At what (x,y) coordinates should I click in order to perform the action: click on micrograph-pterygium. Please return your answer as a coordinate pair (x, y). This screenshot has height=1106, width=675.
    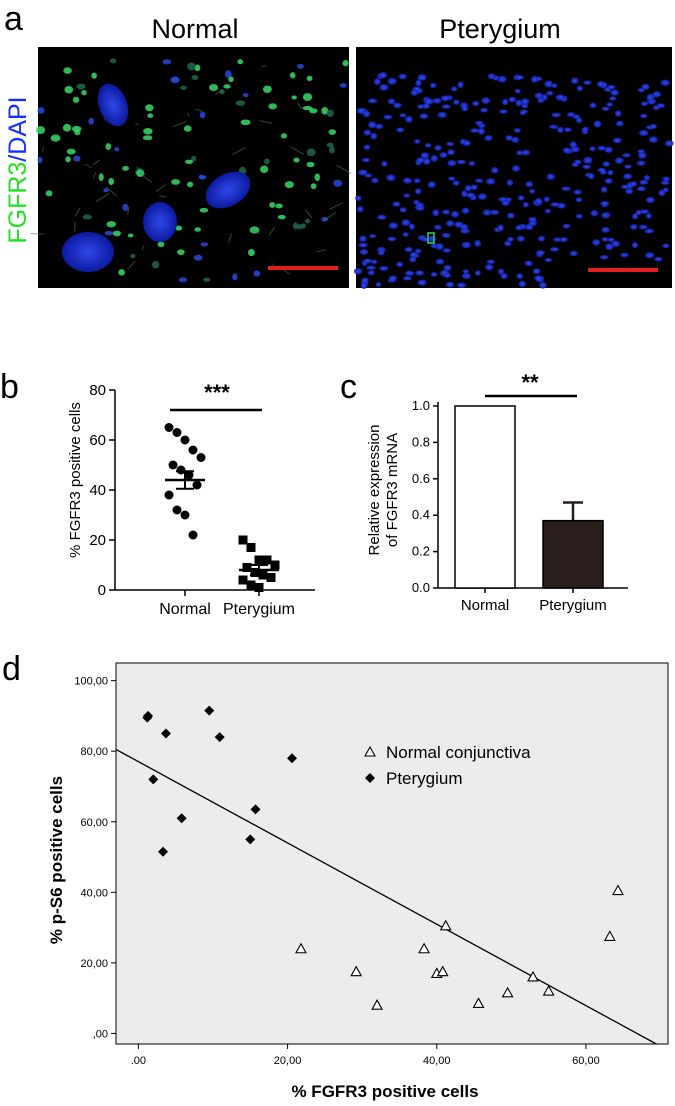
    Looking at the image, I should click on (513, 168).